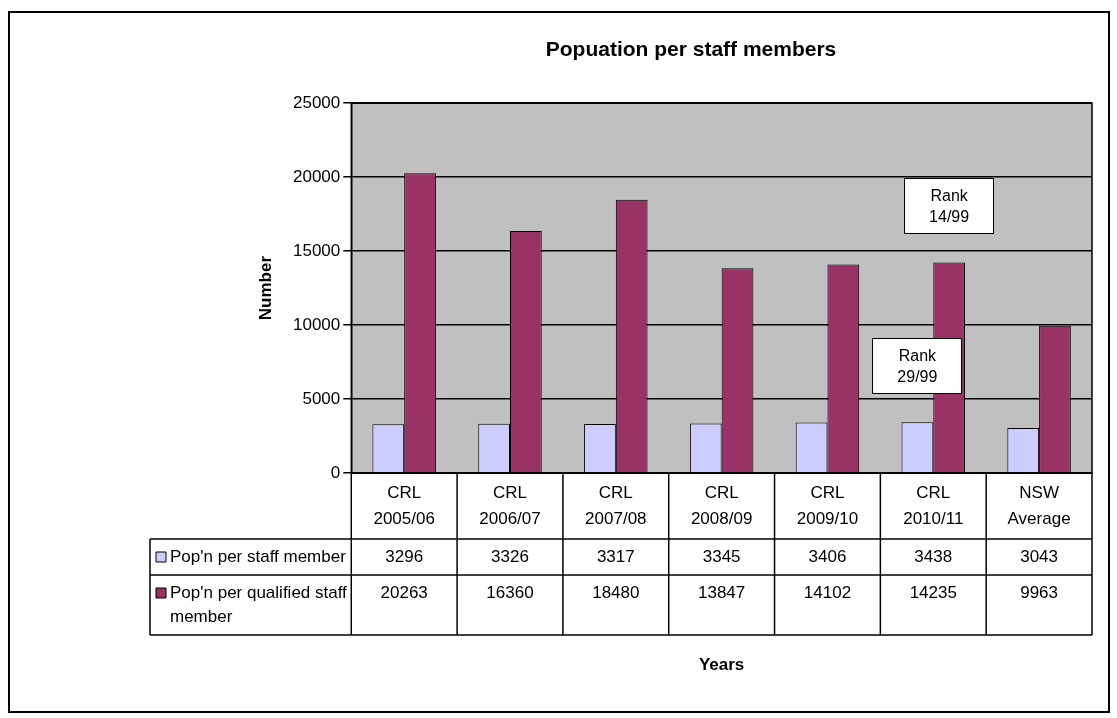 The image size is (1117, 718). What do you see at coordinates (933, 556) in the screenshot?
I see `data-label: 3438` at bounding box center [933, 556].